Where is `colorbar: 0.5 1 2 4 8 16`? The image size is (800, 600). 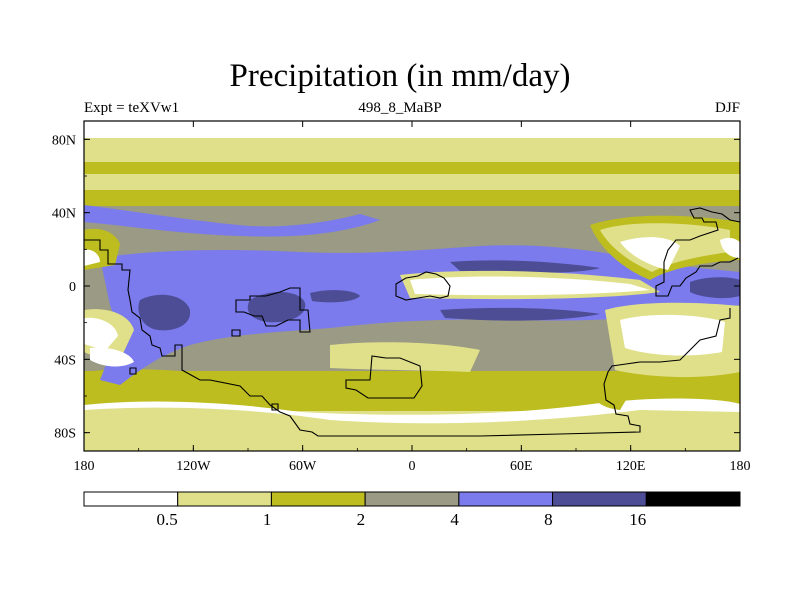 colorbar: 0.5 1 2 4 8 16 is located at coordinates (412, 510).